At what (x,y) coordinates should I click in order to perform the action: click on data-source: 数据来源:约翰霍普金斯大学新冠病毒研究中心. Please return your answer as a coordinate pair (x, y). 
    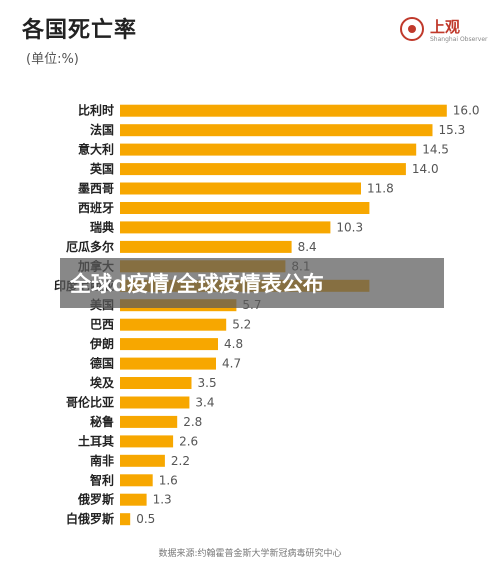
    Looking at the image, I should click on (250, 554).